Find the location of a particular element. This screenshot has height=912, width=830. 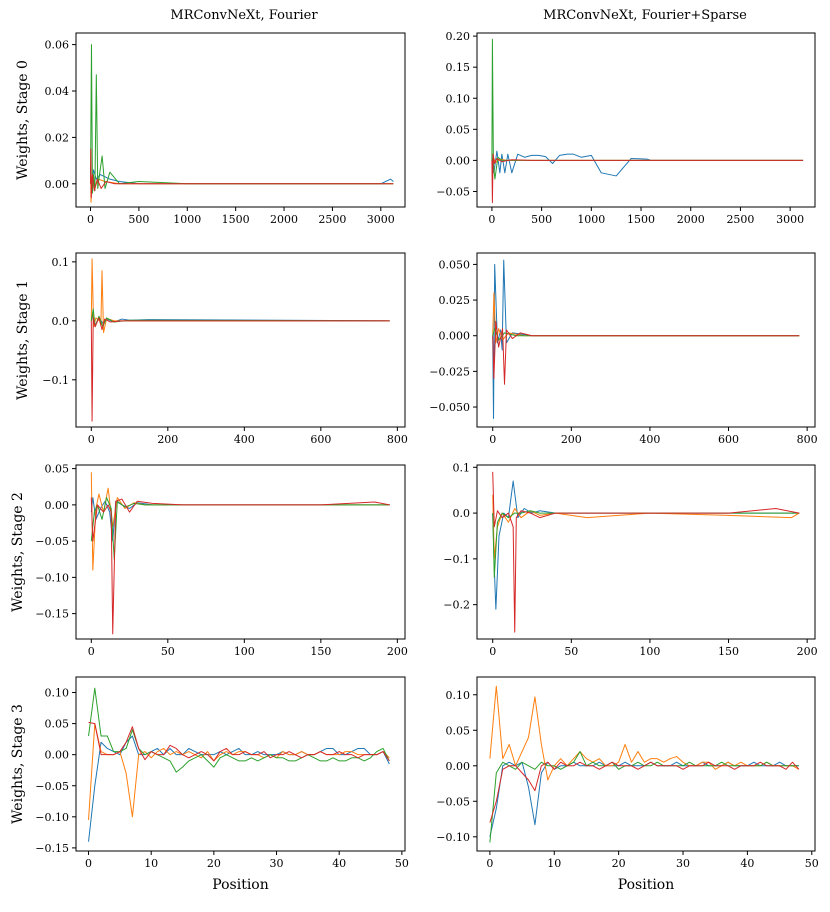

panel-3: 0 200 400 600 800 −0.050 −0.025 0.000 0.025 0.050 is located at coordinates (623, 349).